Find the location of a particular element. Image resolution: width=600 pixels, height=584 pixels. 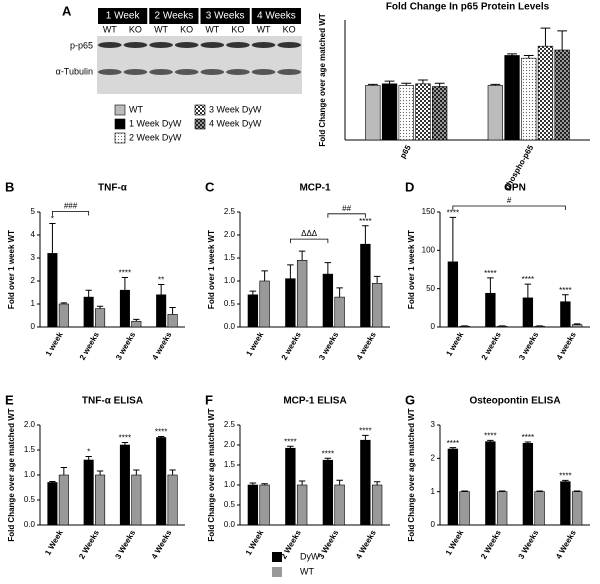

bracket-label: ### is located at coordinates (71, 206).